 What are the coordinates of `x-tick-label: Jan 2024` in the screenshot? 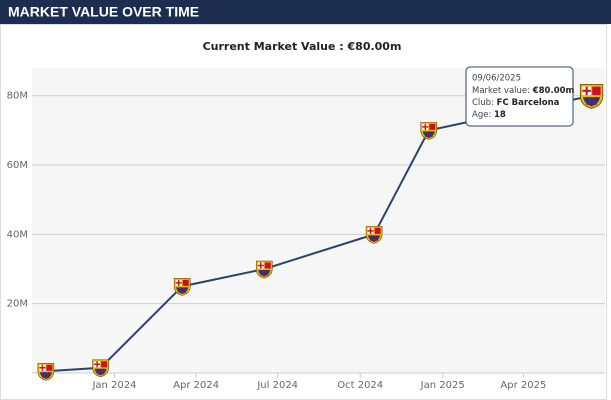 It's located at (113, 385).